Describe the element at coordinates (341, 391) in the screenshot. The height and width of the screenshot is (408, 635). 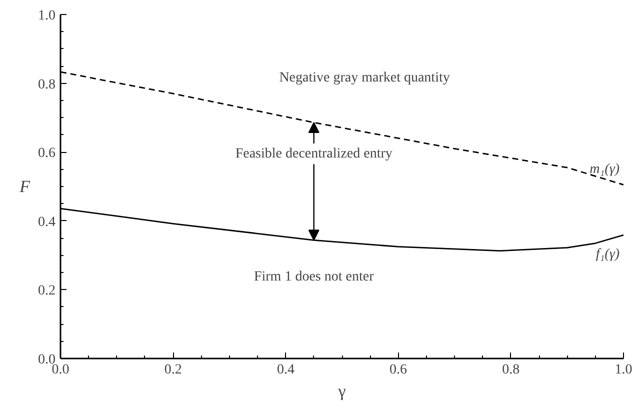
I see `x-axis-title: γ` at that location.